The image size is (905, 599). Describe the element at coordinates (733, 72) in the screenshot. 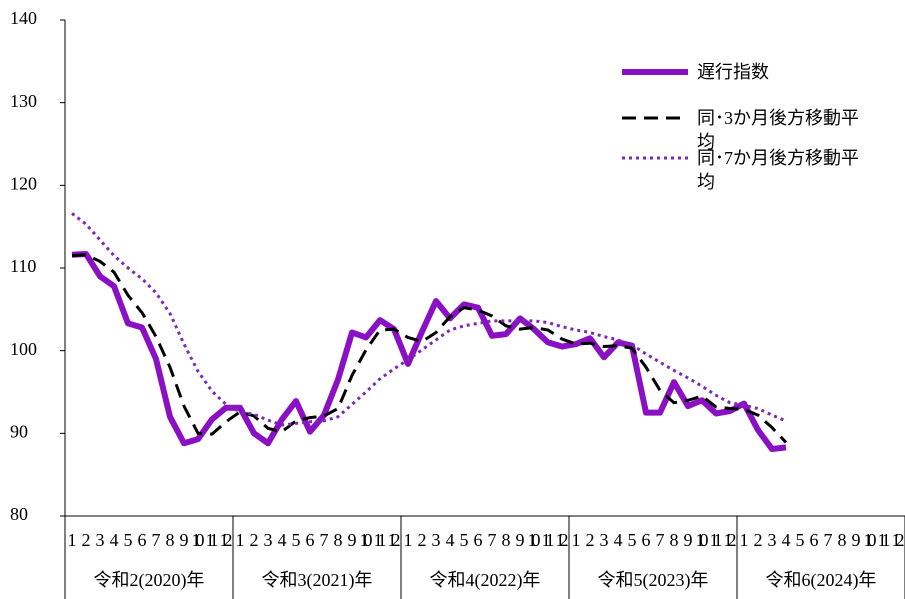

I see `legend-label: 遅行指数` at that location.